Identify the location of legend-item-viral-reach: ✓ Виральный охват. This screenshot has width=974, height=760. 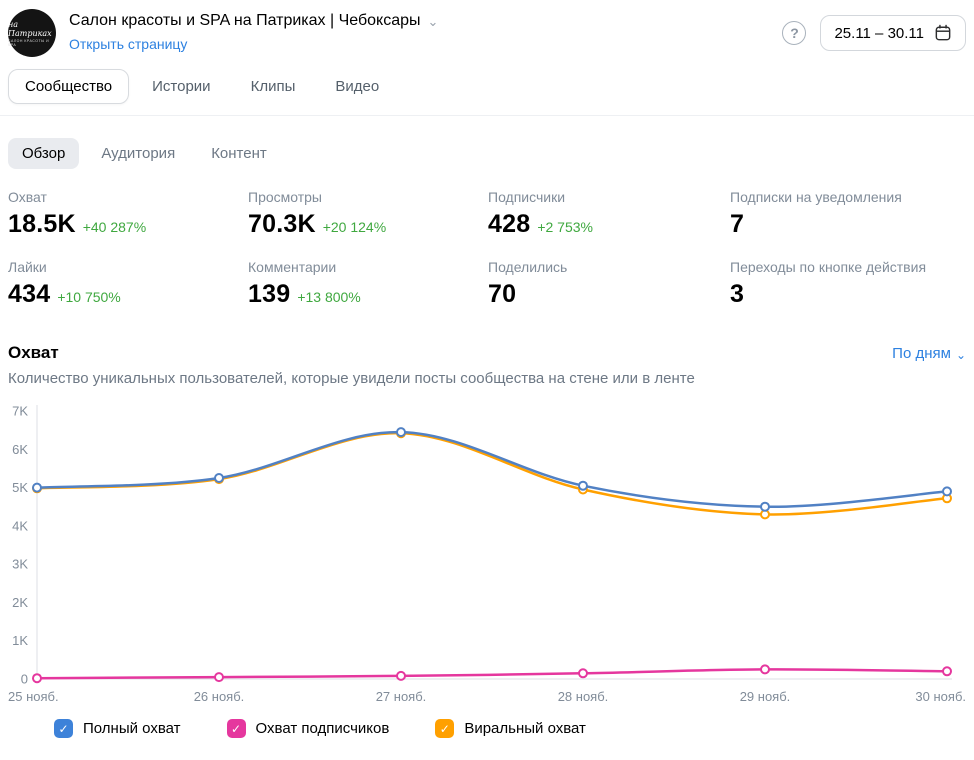
(510, 728).